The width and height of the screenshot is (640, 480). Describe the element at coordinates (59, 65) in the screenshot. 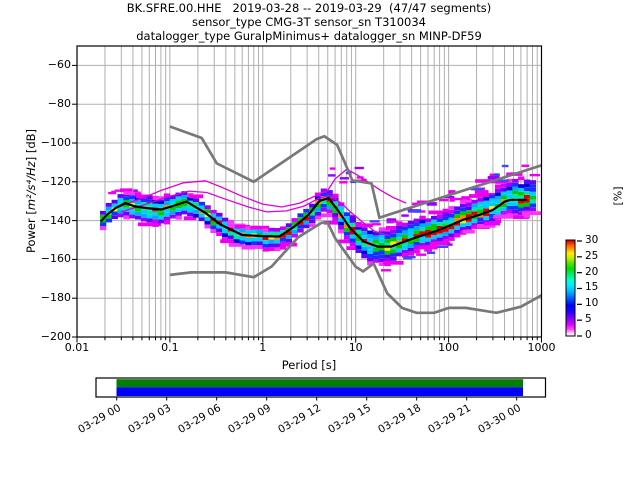

I see `y-tick-label: −60` at that location.